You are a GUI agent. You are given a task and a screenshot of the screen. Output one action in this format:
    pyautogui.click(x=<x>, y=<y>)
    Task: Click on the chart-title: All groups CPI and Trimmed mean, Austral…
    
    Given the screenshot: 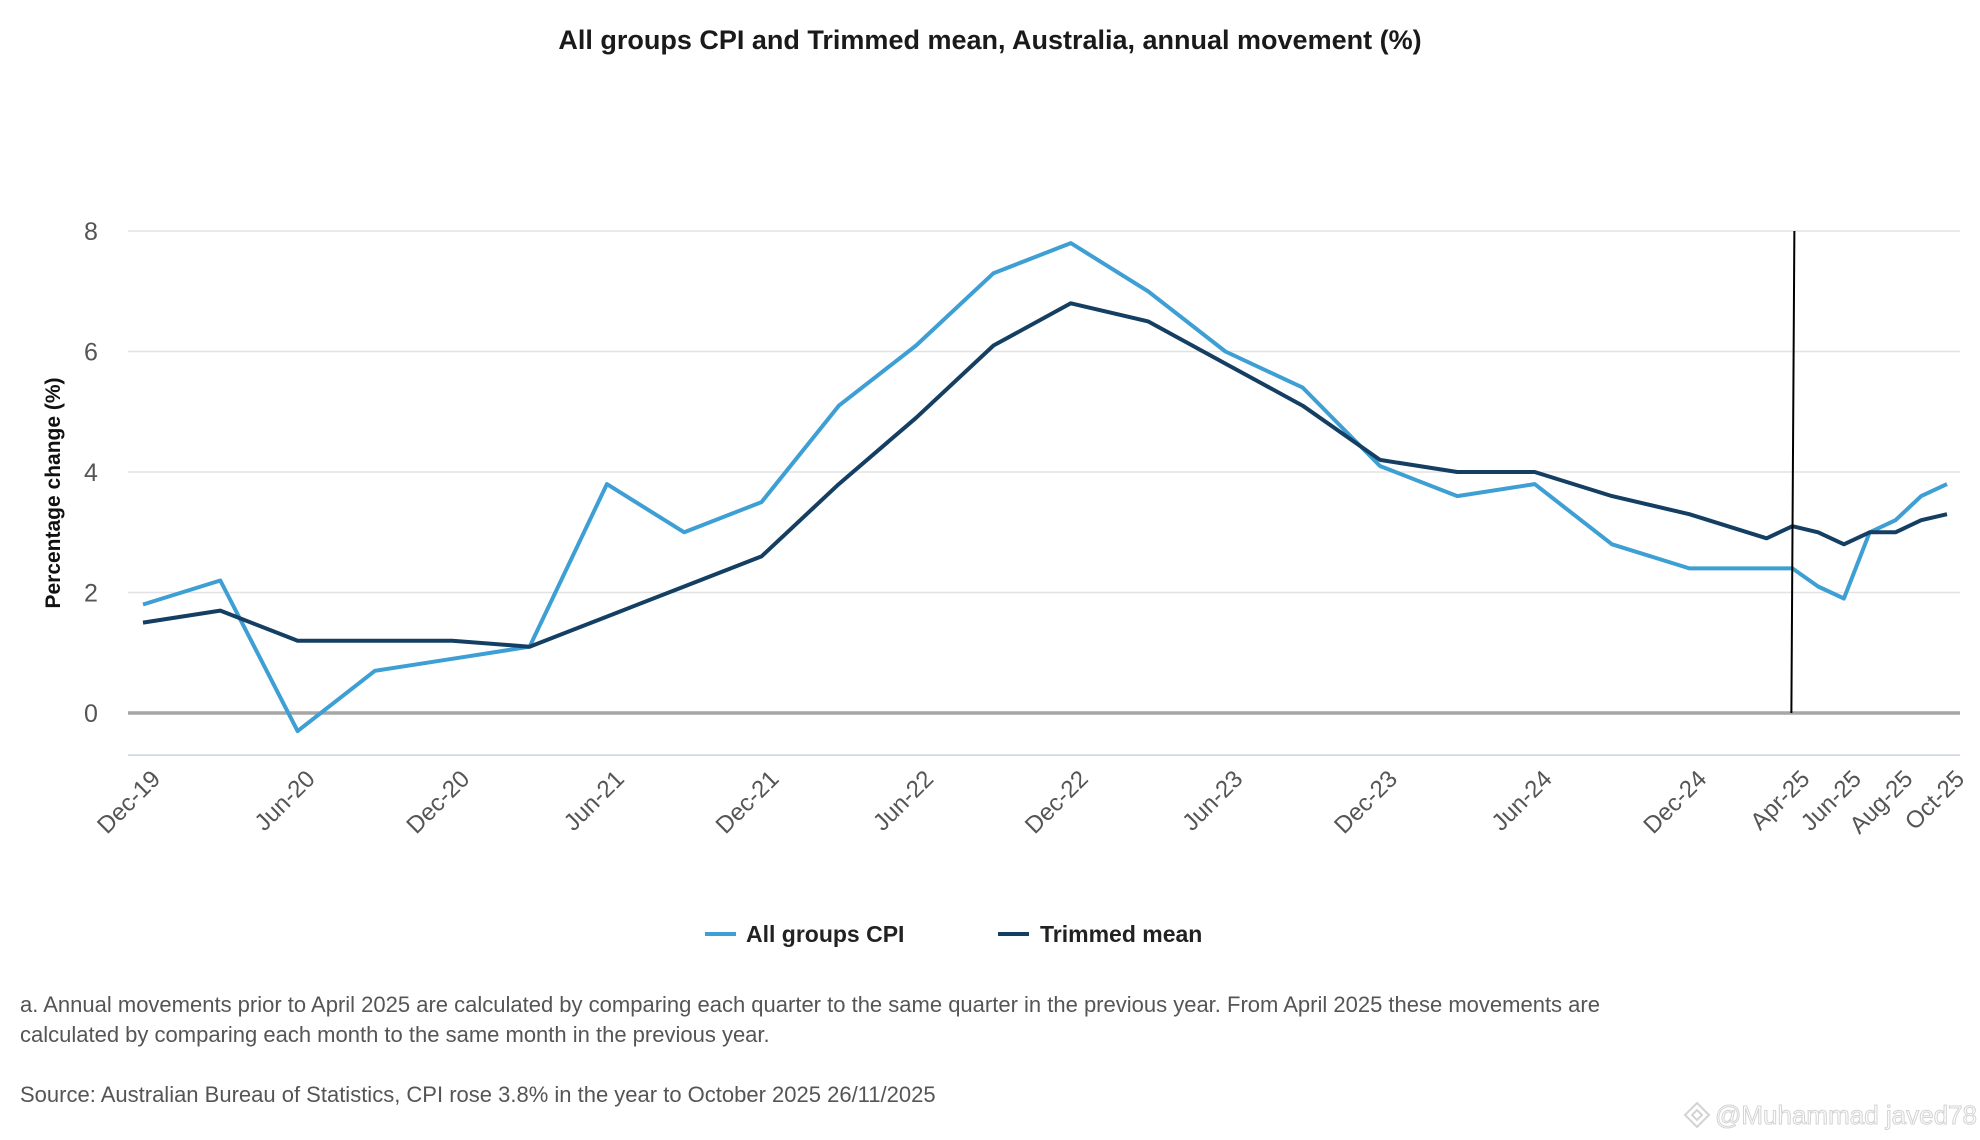 What is the action you would take?
    pyautogui.click(x=989, y=40)
    